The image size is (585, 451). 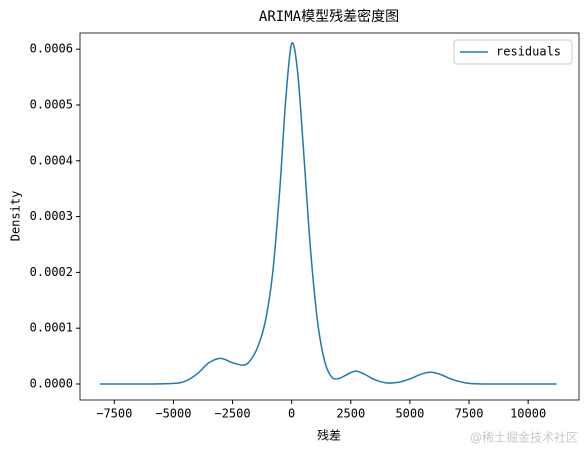 I want to click on y-tick-label: 0.0005, so click(x=51, y=104).